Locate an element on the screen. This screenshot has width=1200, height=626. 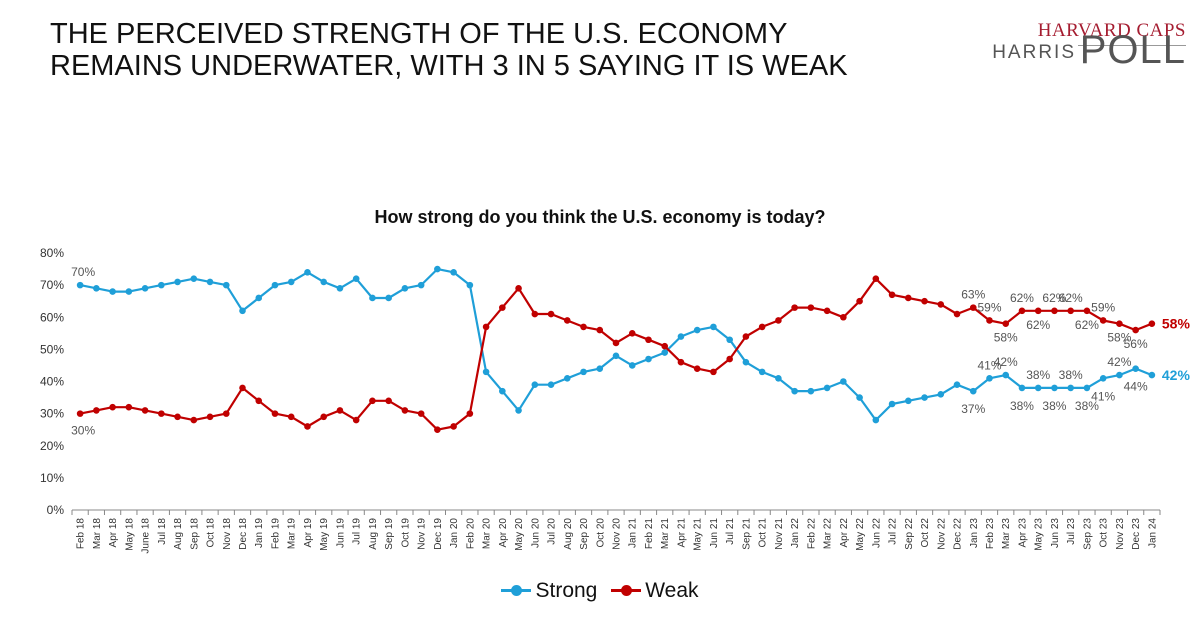
x-tick-label: Jul 23 is located at coordinates (1071, 531).